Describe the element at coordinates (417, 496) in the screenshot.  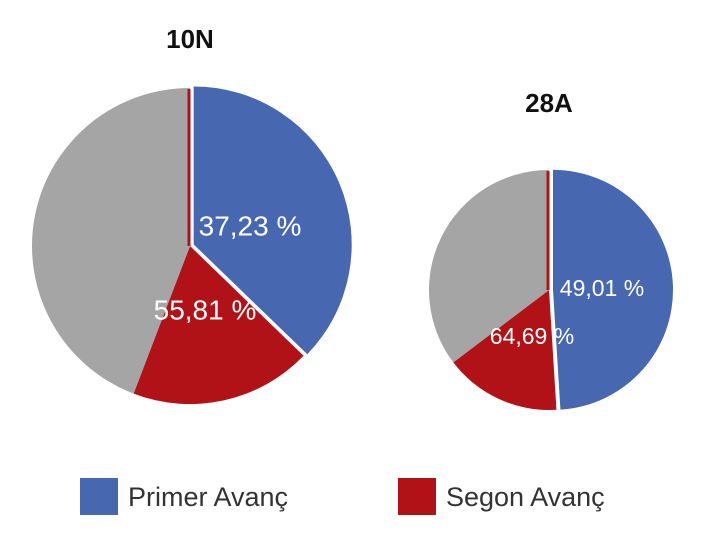
I see `legend-swatch-segon` at that location.